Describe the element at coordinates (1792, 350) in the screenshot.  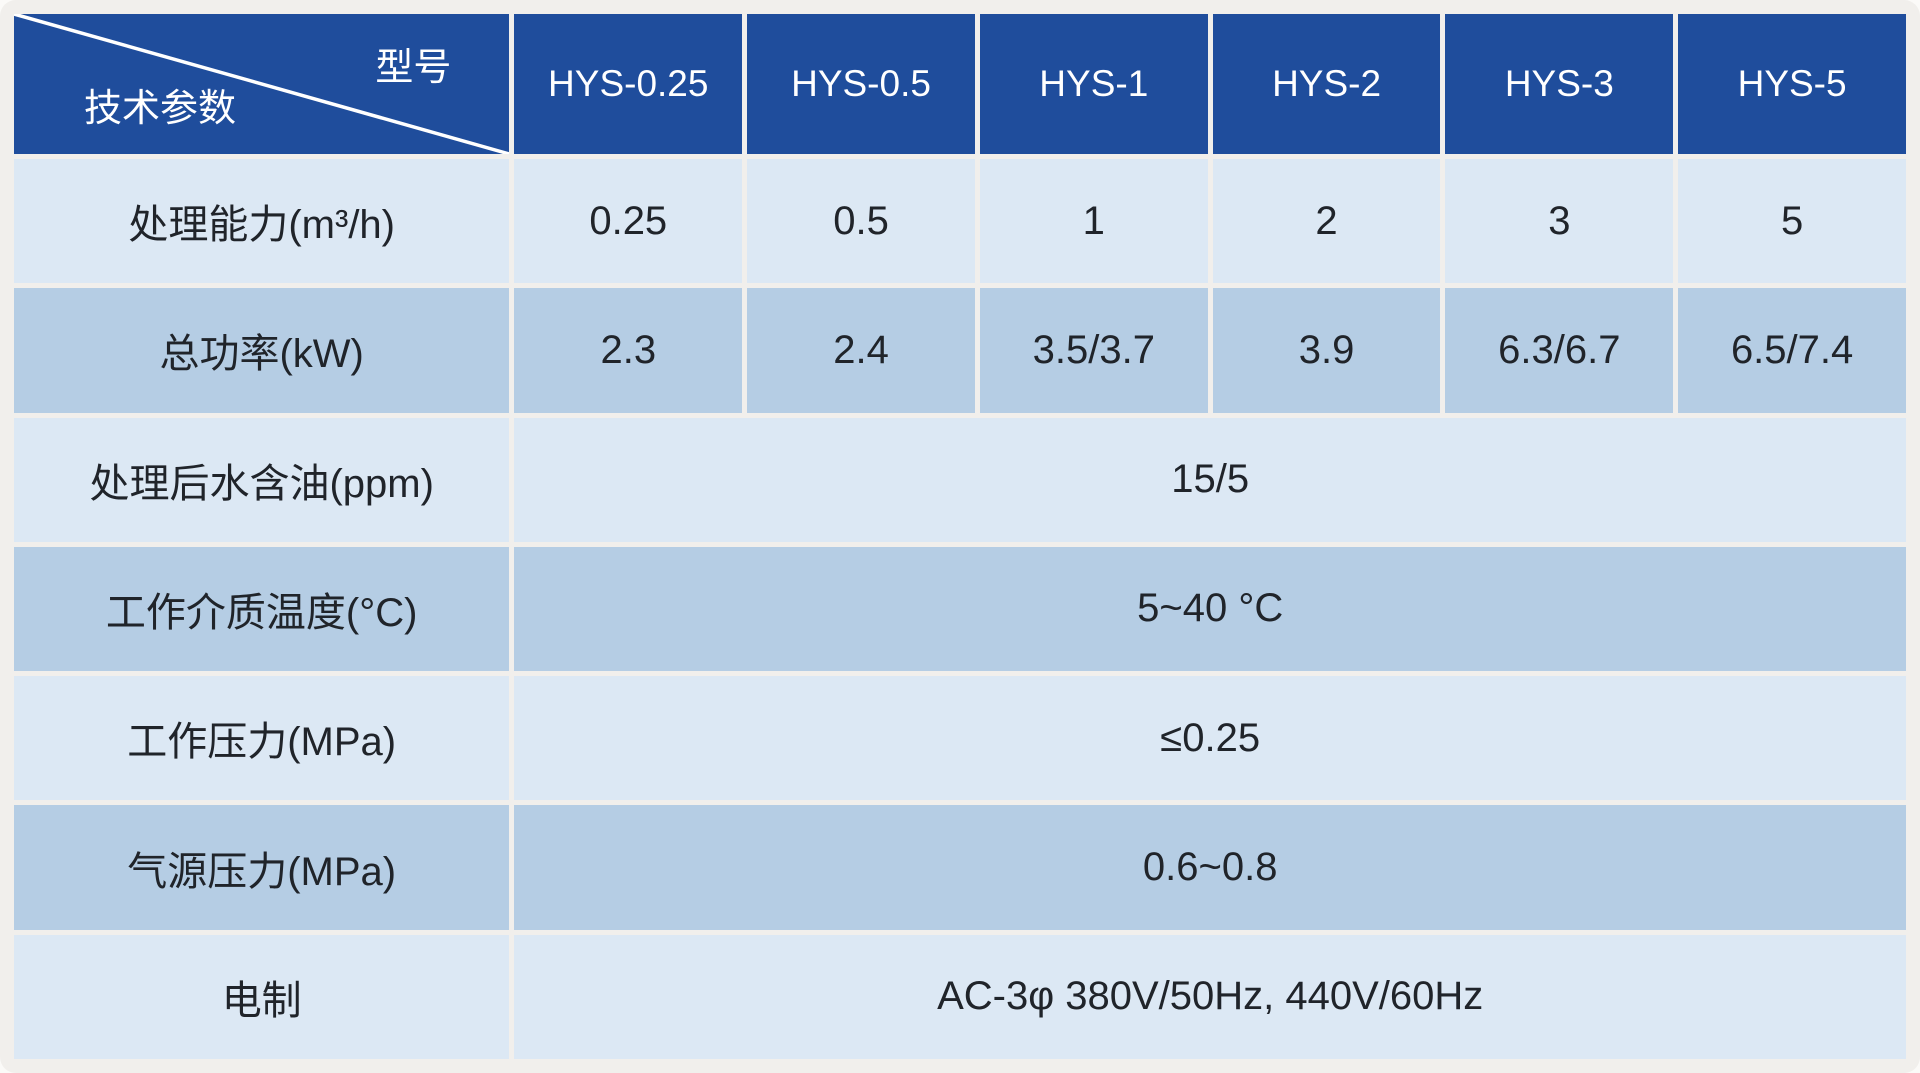
I see `value-cell: 6.5/7.4` at that location.